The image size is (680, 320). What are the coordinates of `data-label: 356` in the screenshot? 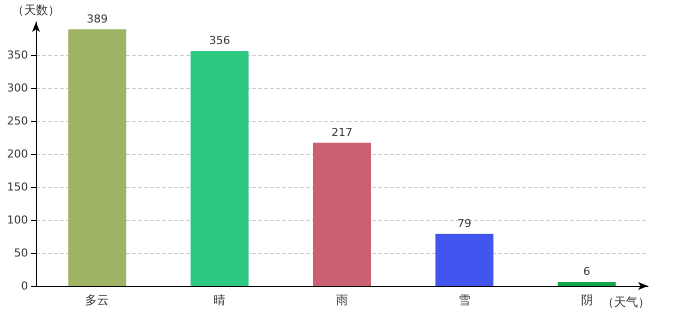 It's located at (219, 41).